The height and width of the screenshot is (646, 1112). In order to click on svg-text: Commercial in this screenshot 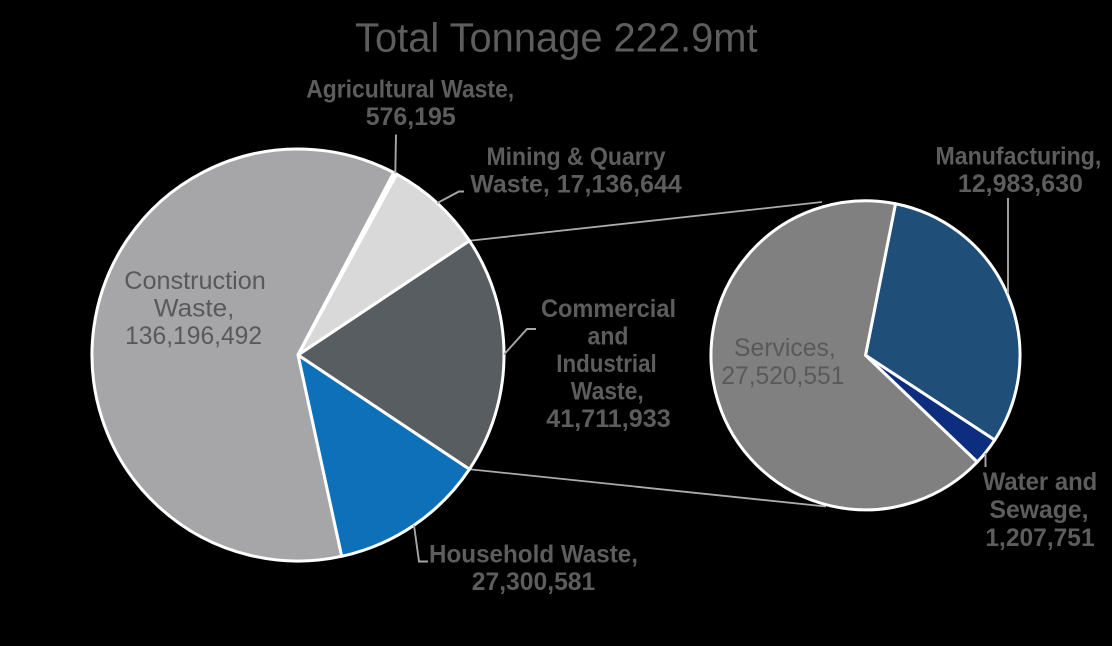, I will do `click(608, 309)`.